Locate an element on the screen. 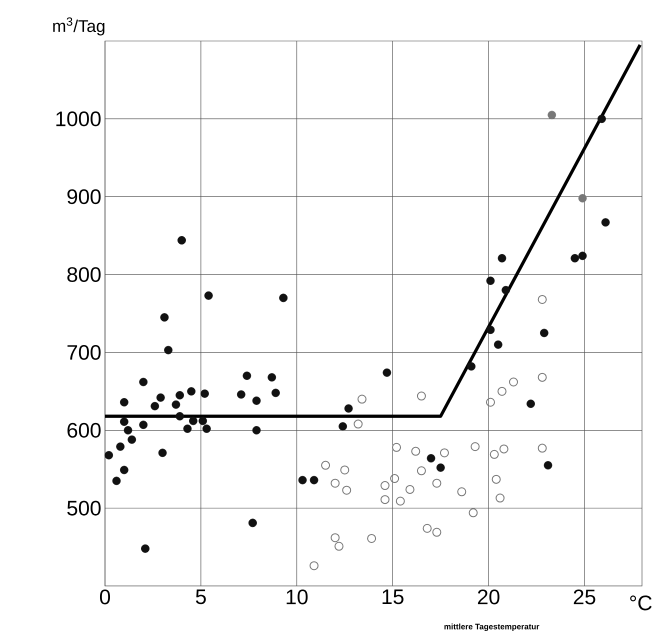 The height and width of the screenshot is (644, 658). x-tick-label: 20 is located at coordinates (489, 597).